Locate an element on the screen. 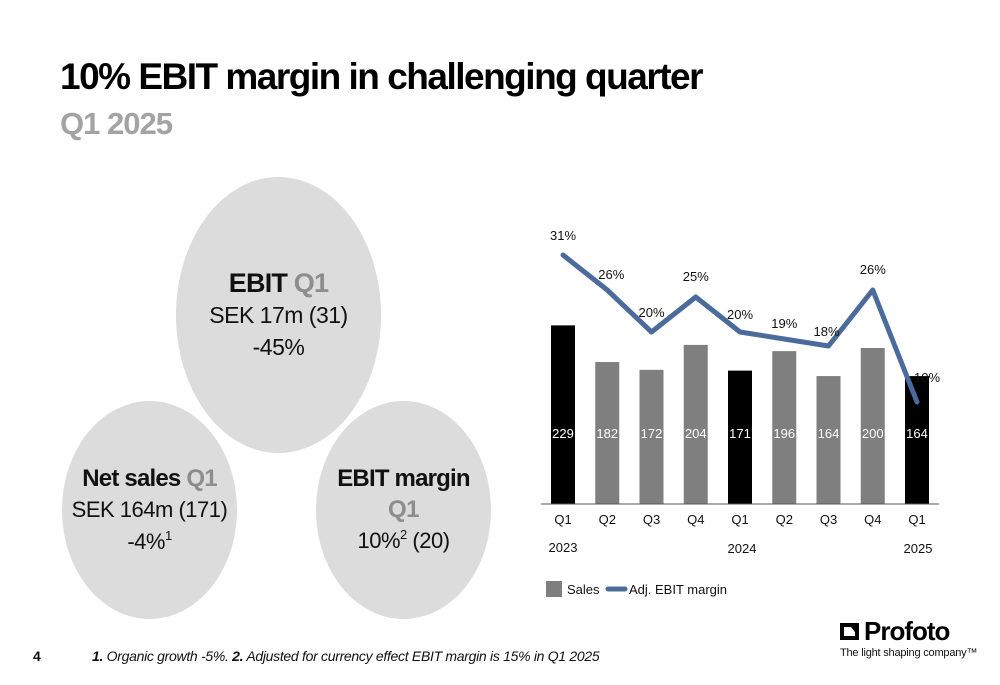  page-subtitle: Q1 2025 is located at coordinates (116, 123).